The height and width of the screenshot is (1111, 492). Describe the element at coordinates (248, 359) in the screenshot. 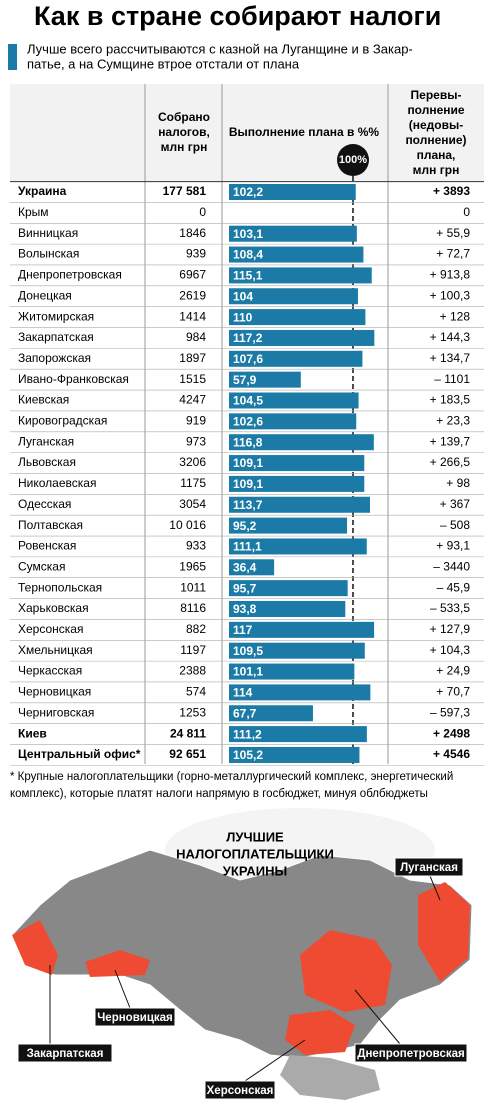

I see `bar-label: 107,6` at that location.